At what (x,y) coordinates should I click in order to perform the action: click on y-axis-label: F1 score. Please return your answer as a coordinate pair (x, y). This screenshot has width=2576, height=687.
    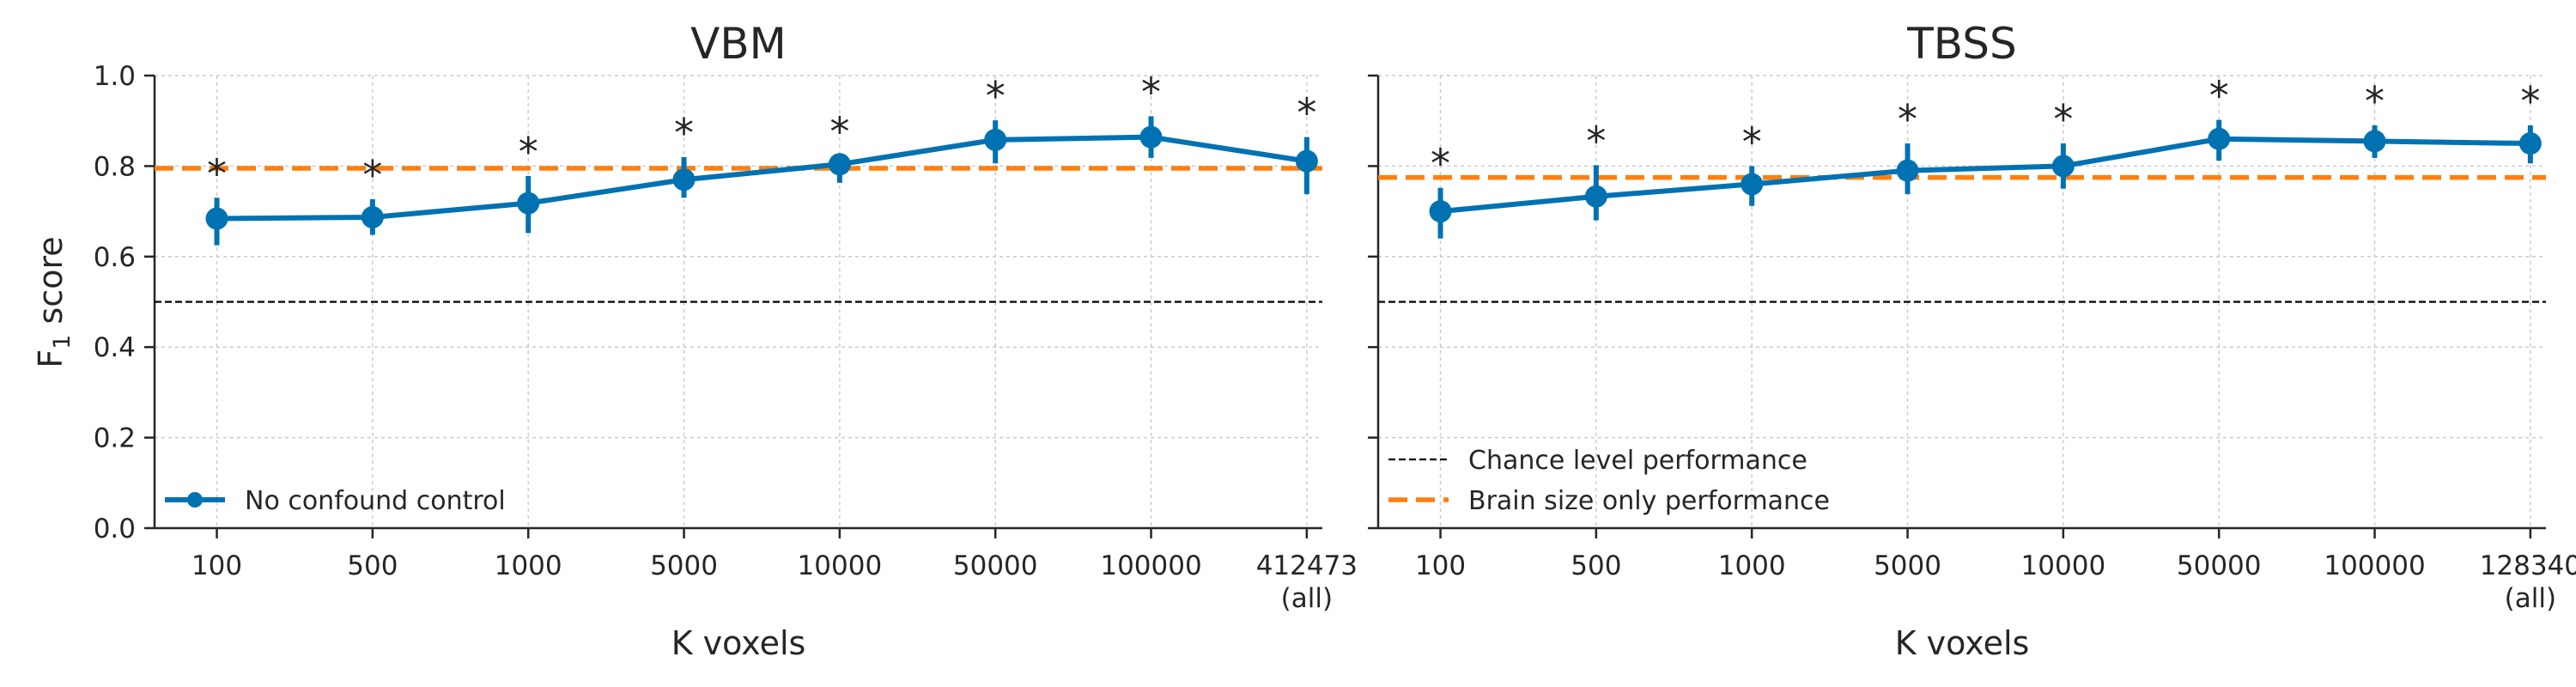
    Looking at the image, I should click on (54, 302).